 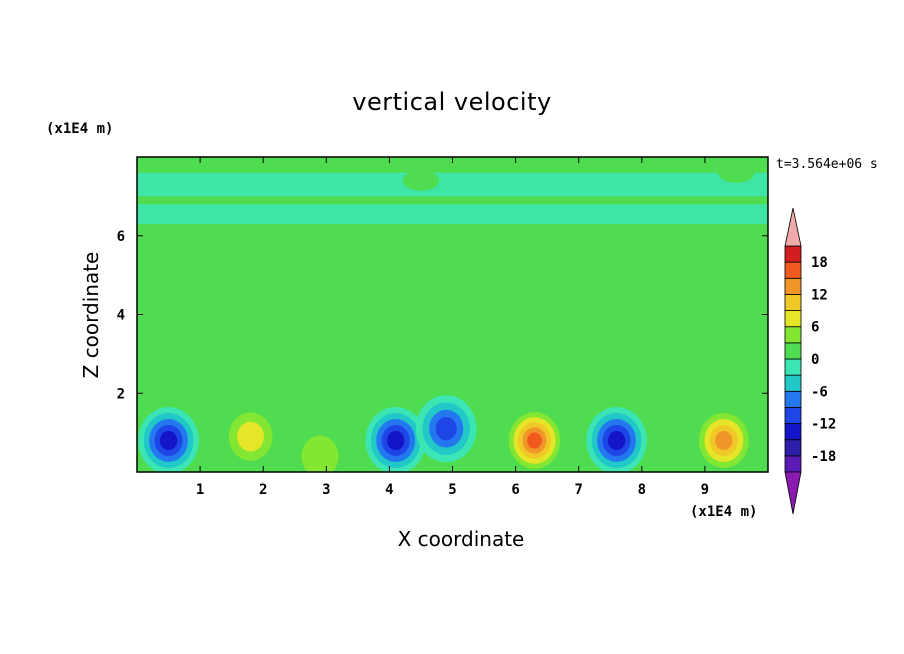 I want to click on y-tick-label: 6, so click(x=121, y=237).